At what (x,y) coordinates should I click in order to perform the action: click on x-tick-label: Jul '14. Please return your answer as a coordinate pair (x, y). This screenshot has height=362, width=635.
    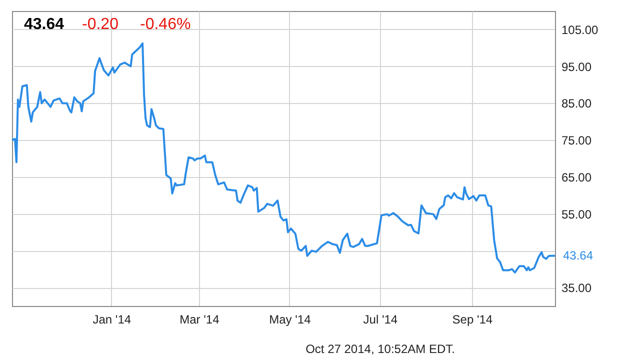
    Looking at the image, I should click on (380, 319).